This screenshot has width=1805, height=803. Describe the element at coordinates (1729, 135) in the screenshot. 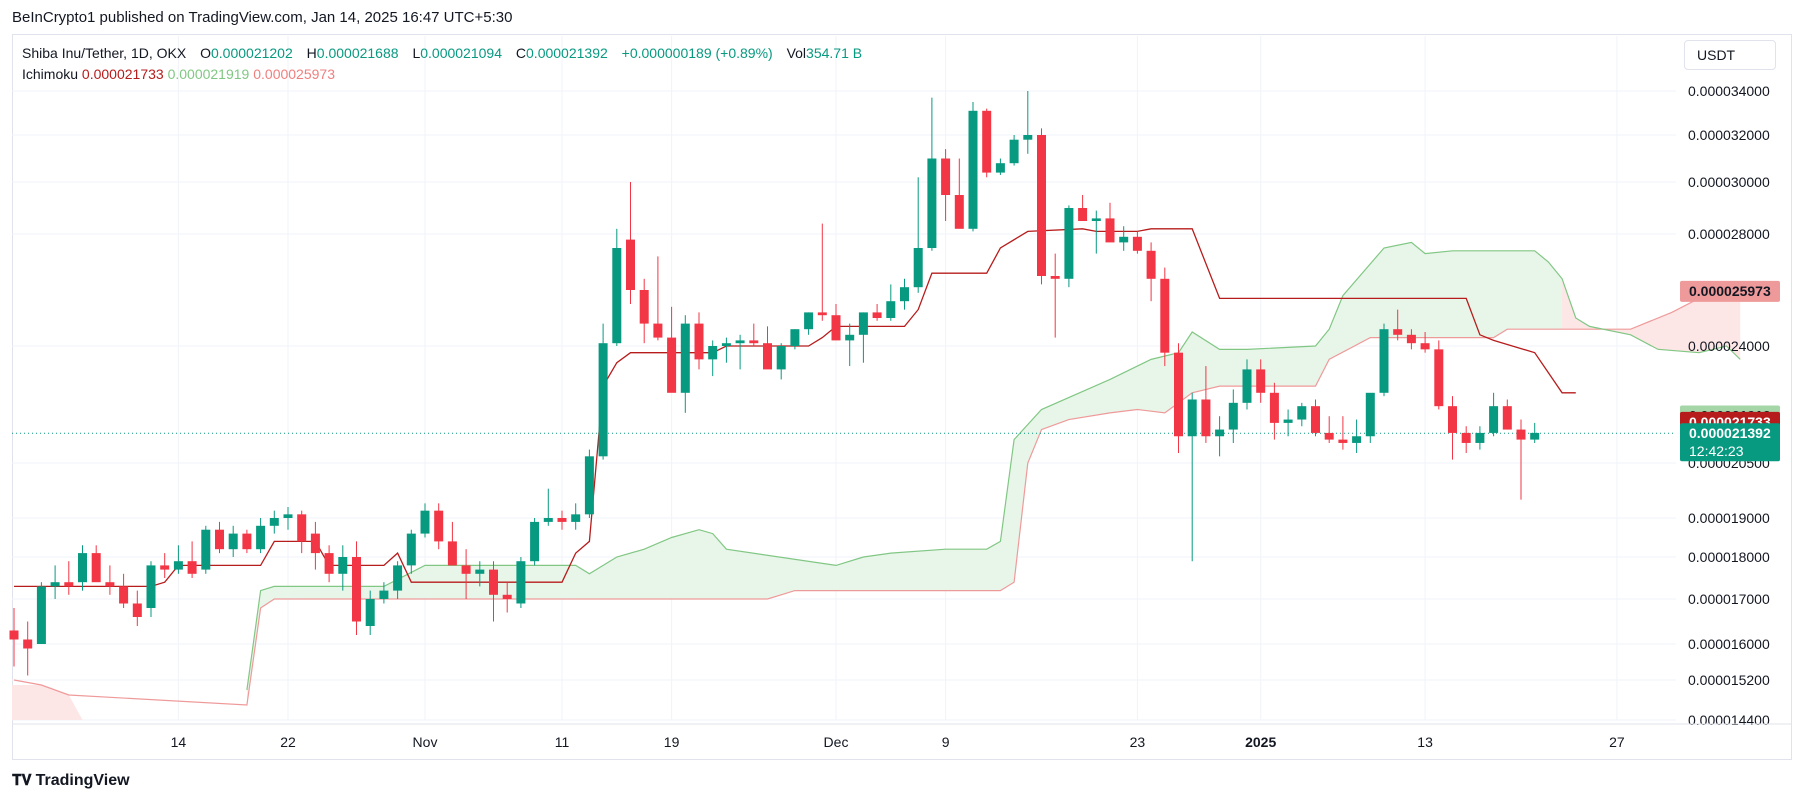

I see `y-tick-label: 0.000032000` at that location.